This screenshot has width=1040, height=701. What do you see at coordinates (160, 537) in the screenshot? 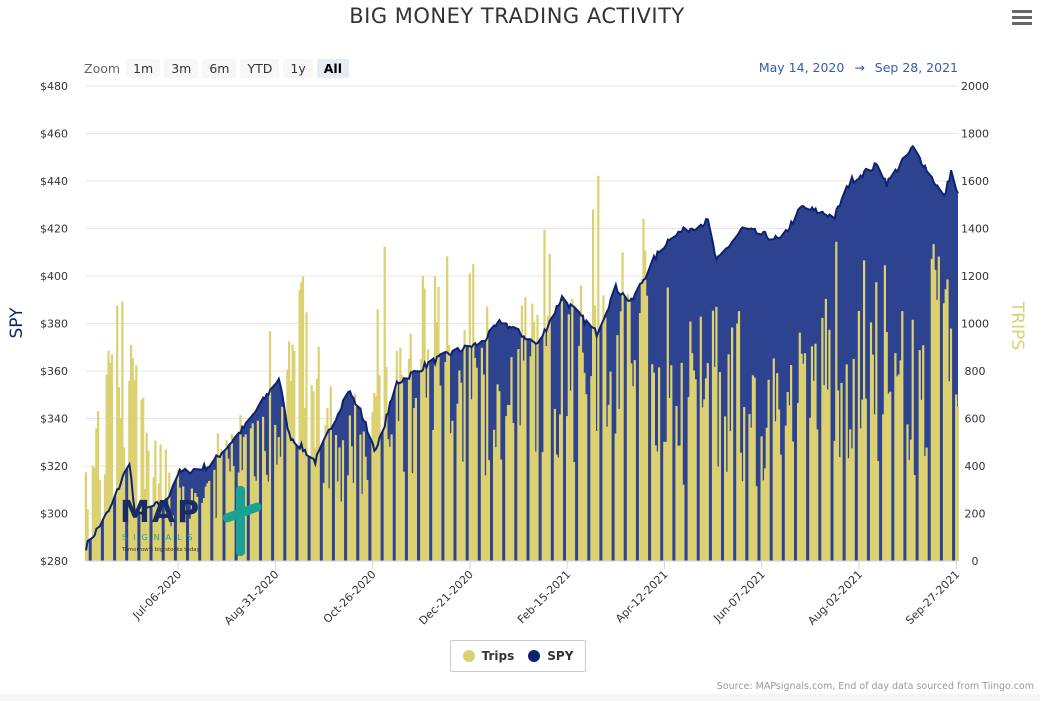
I see `logo-sub: SIGNALS` at bounding box center [160, 537].